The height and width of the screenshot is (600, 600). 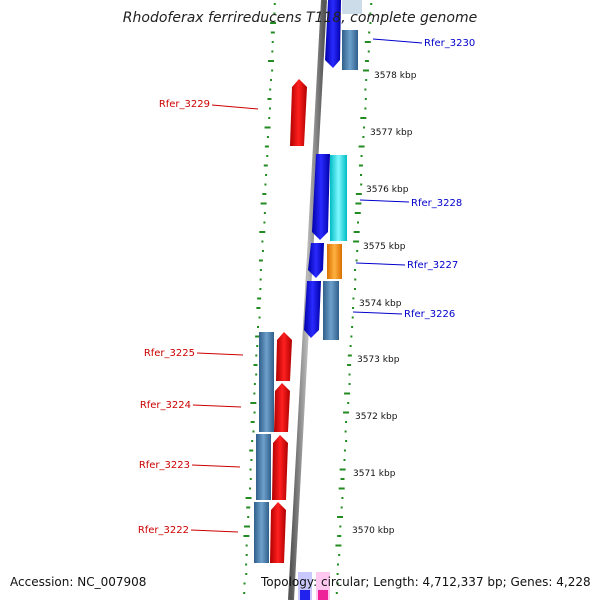 What do you see at coordinates (449, 43) in the screenshot?
I see `gene-label-rfer-3230: Rfer_3230` at bounding box center [449, 43].